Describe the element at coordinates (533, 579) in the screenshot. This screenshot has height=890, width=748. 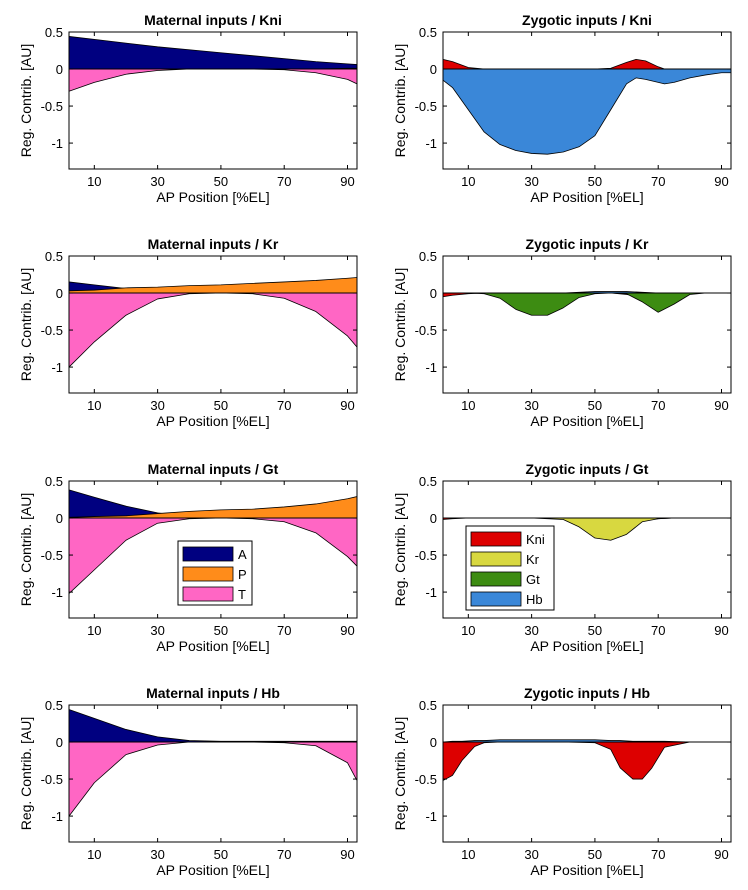
I see `legend-label-gt: Gt` at that location.